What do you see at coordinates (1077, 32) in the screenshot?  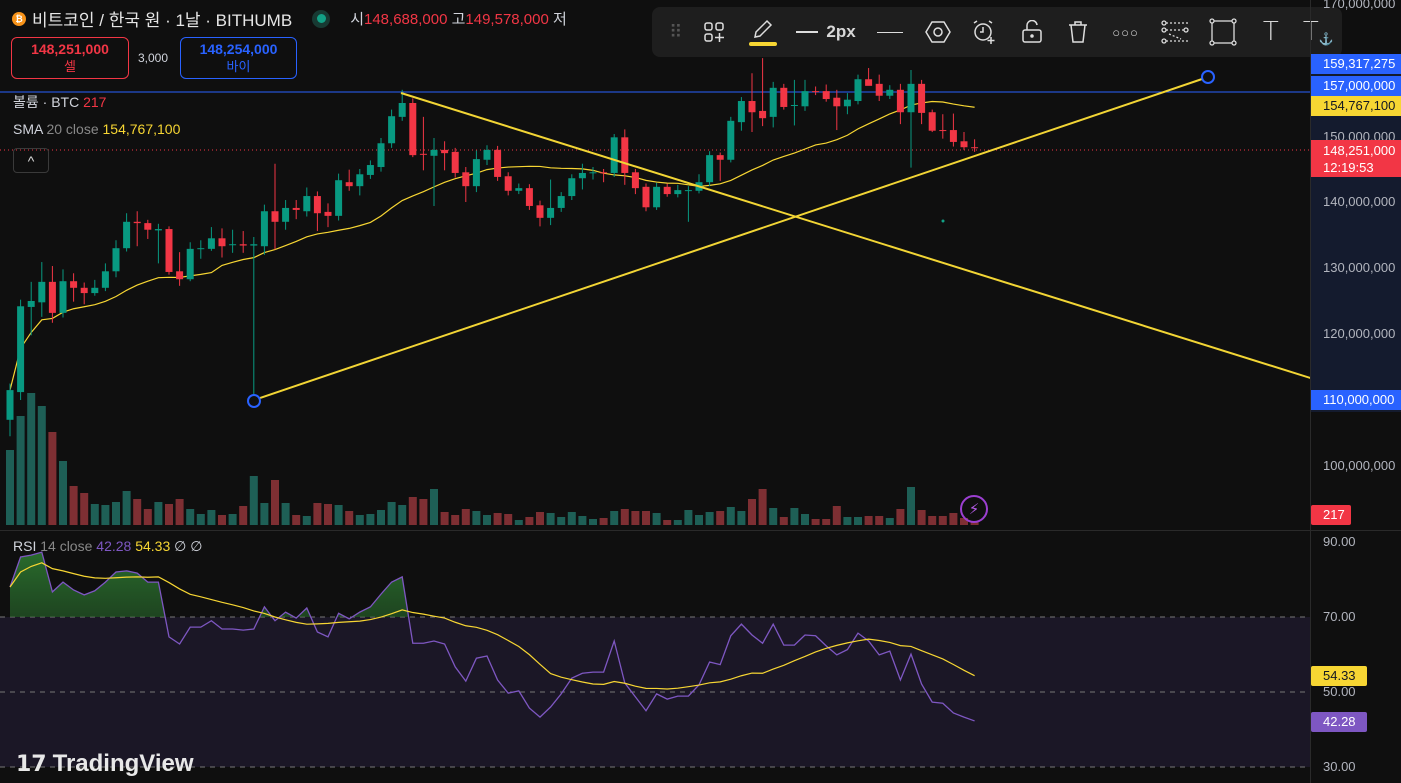 I see `trash-icon` at bounding box center [1077, 32].